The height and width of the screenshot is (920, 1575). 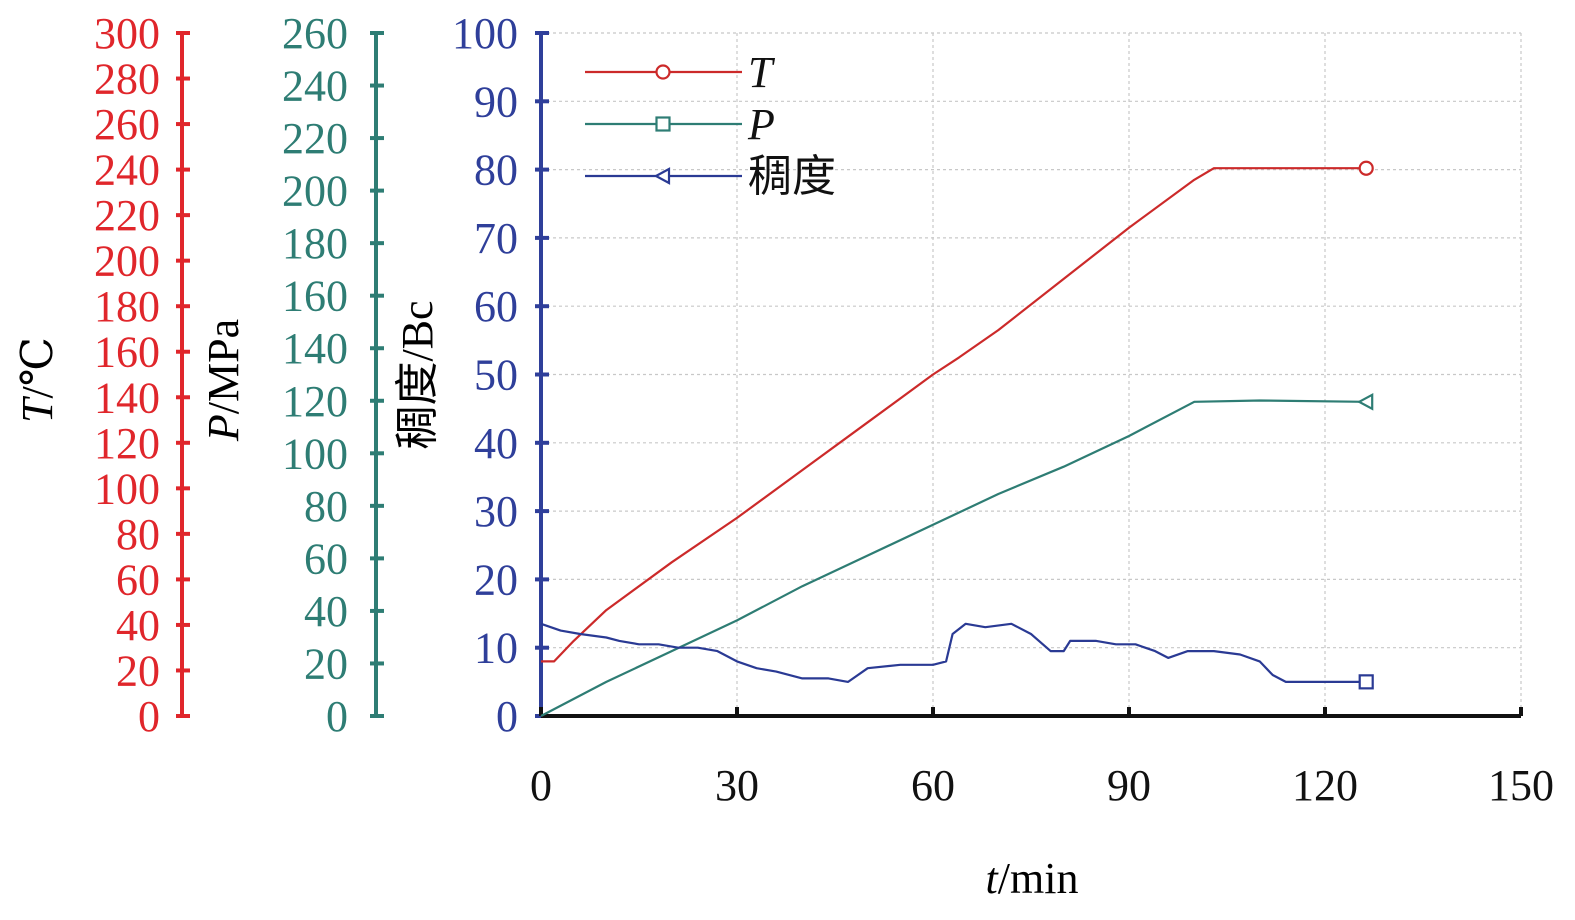 What do you see at coordinates (485, 33) in the screenshot?
I see `bc-axis-tick-label: 100` at bounding box center [485, 33].